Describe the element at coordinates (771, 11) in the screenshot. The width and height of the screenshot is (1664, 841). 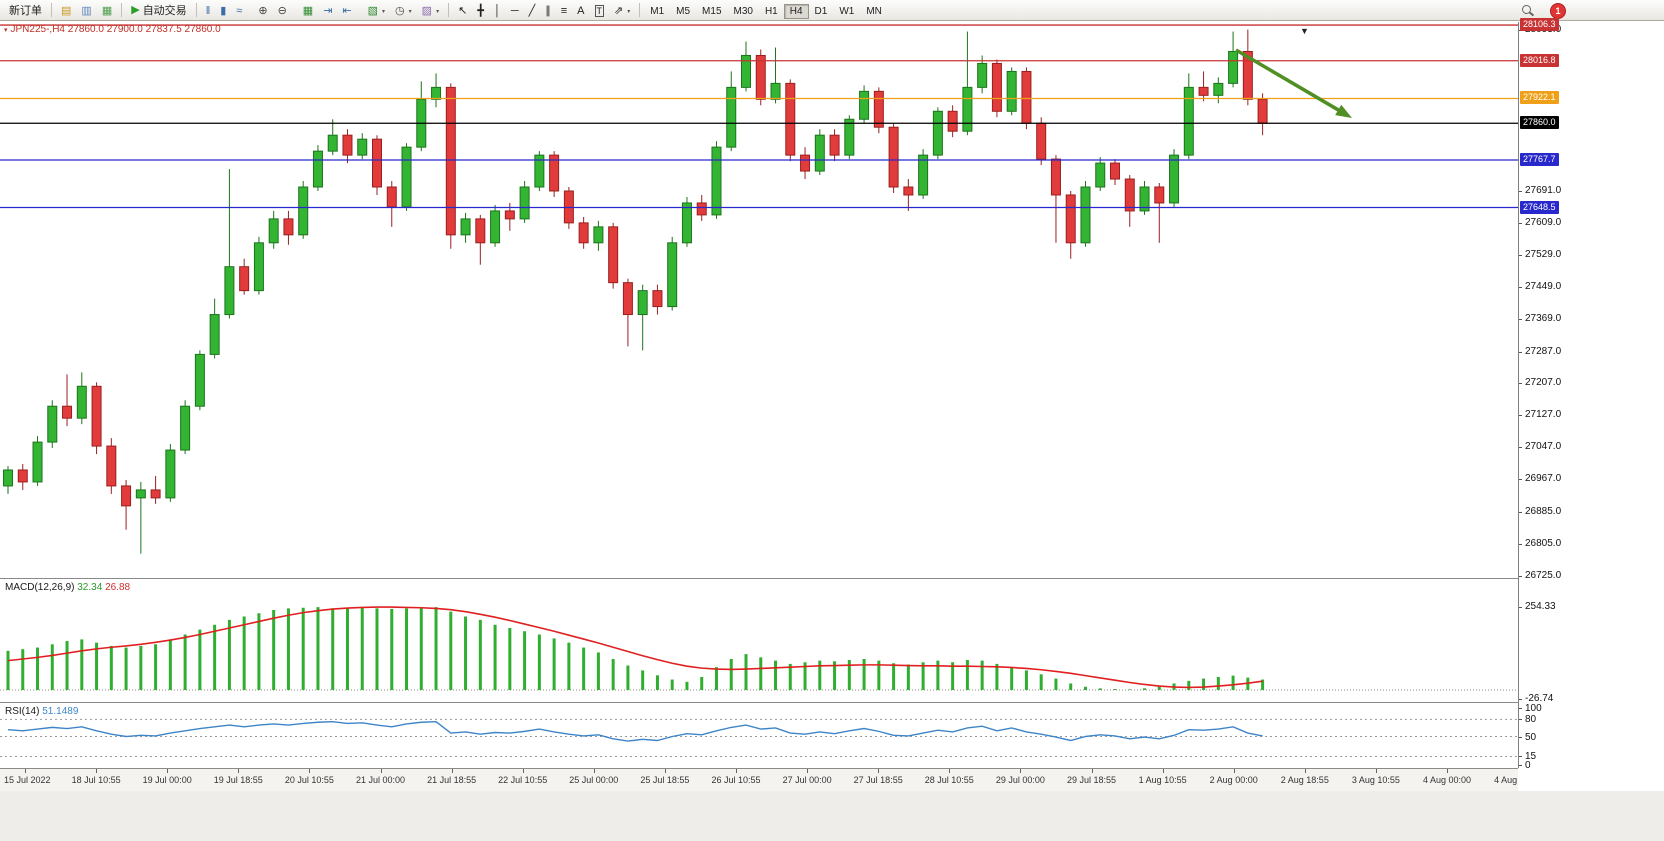
I see `timeframe-h1-button: H1` at that location.